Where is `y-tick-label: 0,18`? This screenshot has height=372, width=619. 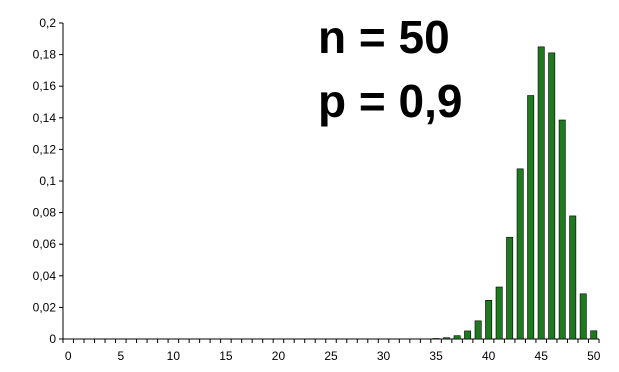
y-tick-label: 0,18 is located at coordinates (45, 55).